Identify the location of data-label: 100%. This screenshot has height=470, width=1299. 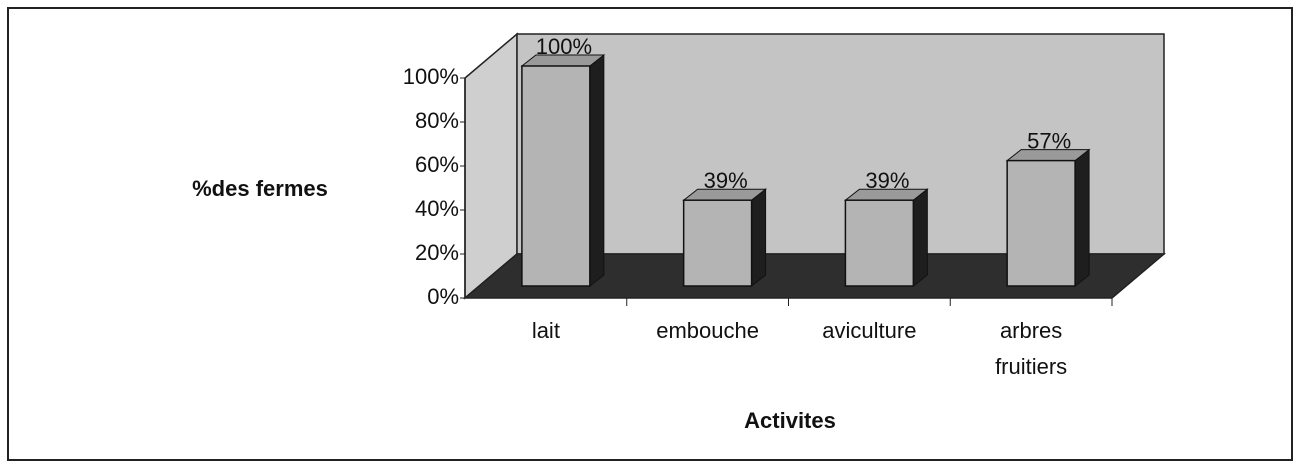
(564, 46).